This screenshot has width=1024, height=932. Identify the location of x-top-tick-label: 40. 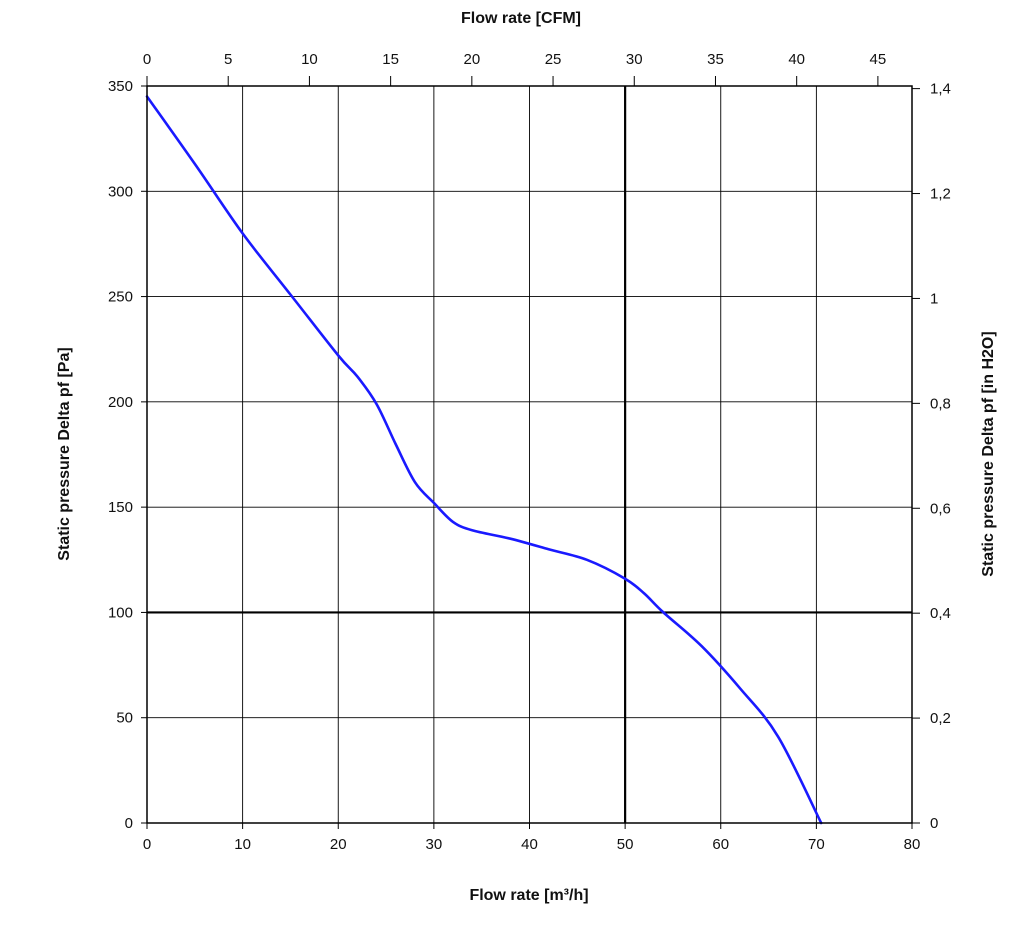
(796, 59).